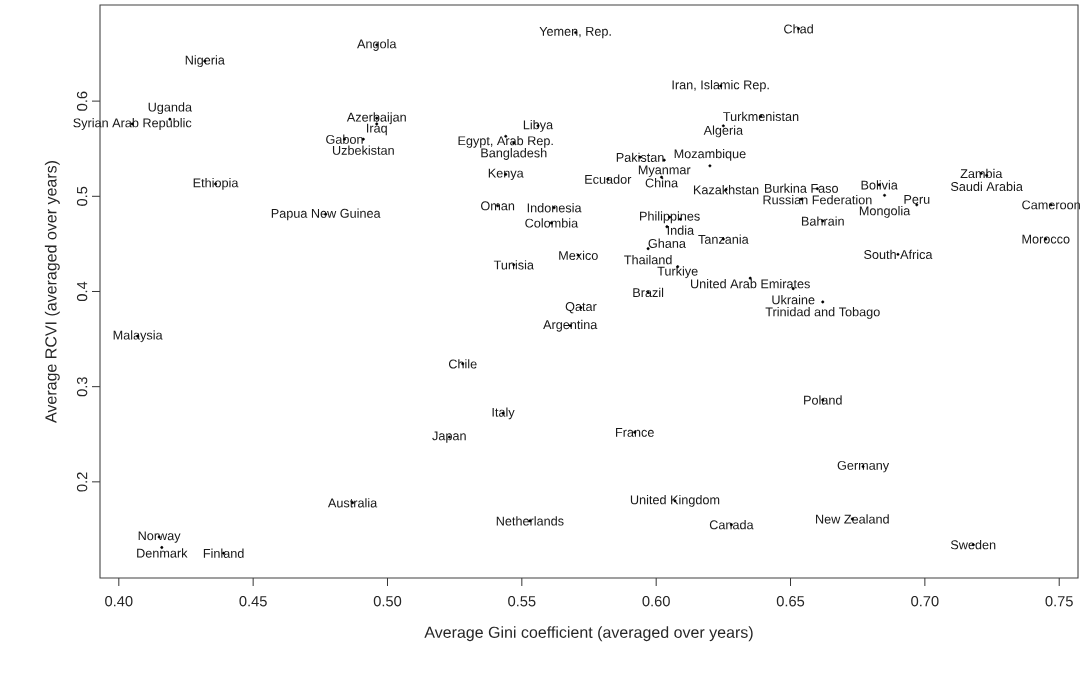 This screenshot has height=673, width=1089. Describe the element at coordinates (664, 171) in the screenshot. I see `data-label: Myanmar` at that location.